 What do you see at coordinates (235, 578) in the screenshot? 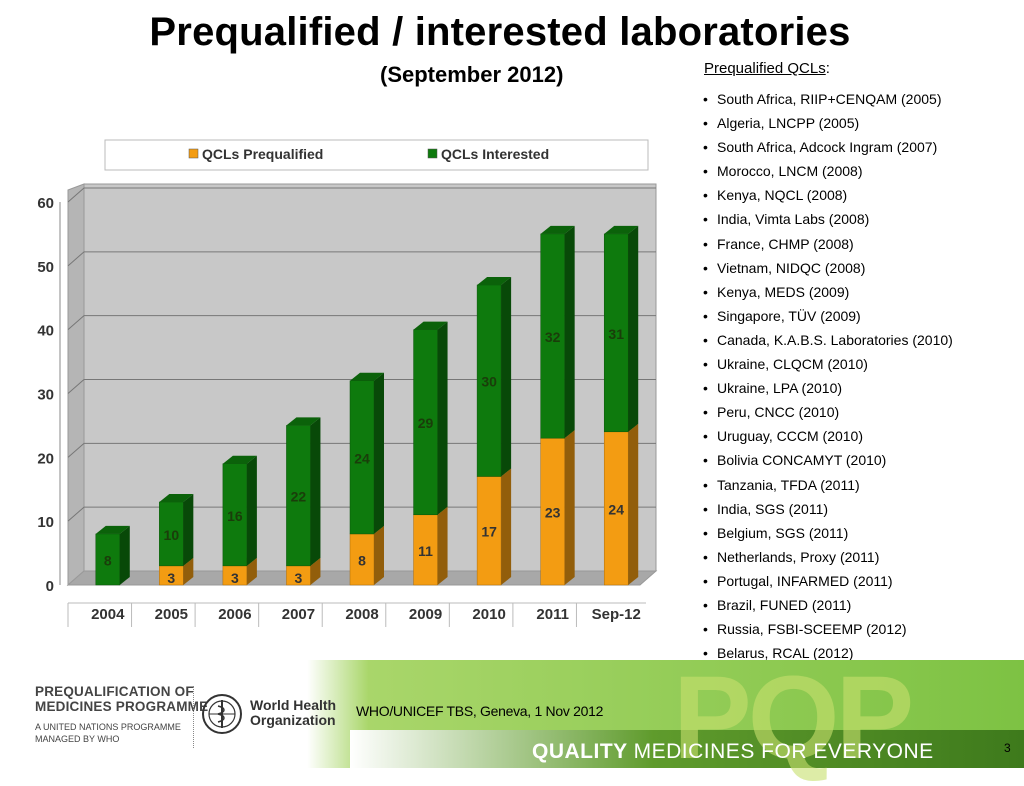
I see `data-label: 3` at bounding box center [235, 578].